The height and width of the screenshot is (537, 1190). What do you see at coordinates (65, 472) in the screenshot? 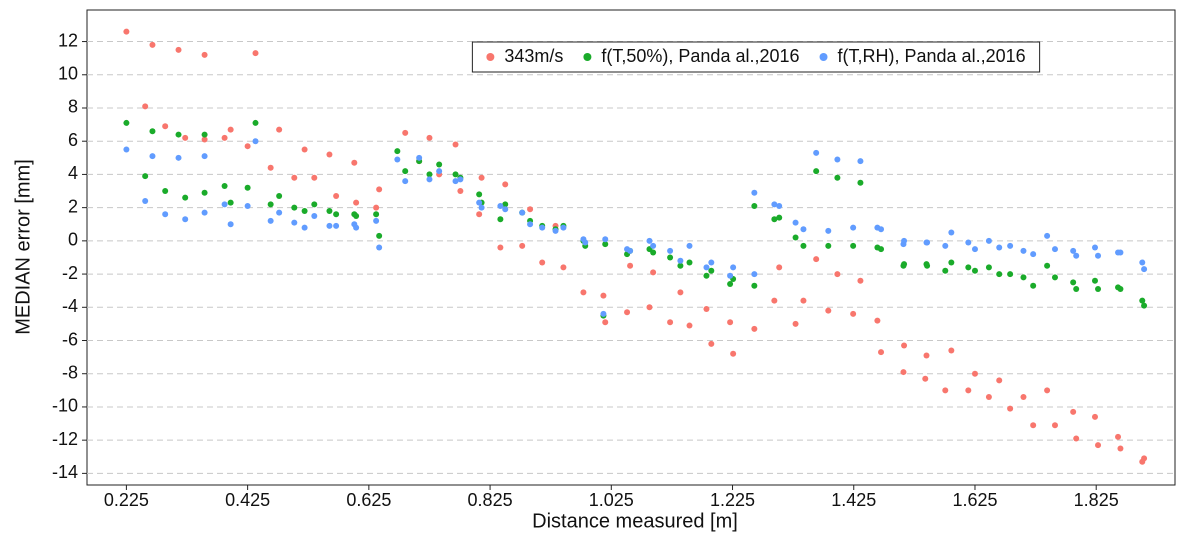
I see `y-tick-label: -14` at bounding box center [65, 472].